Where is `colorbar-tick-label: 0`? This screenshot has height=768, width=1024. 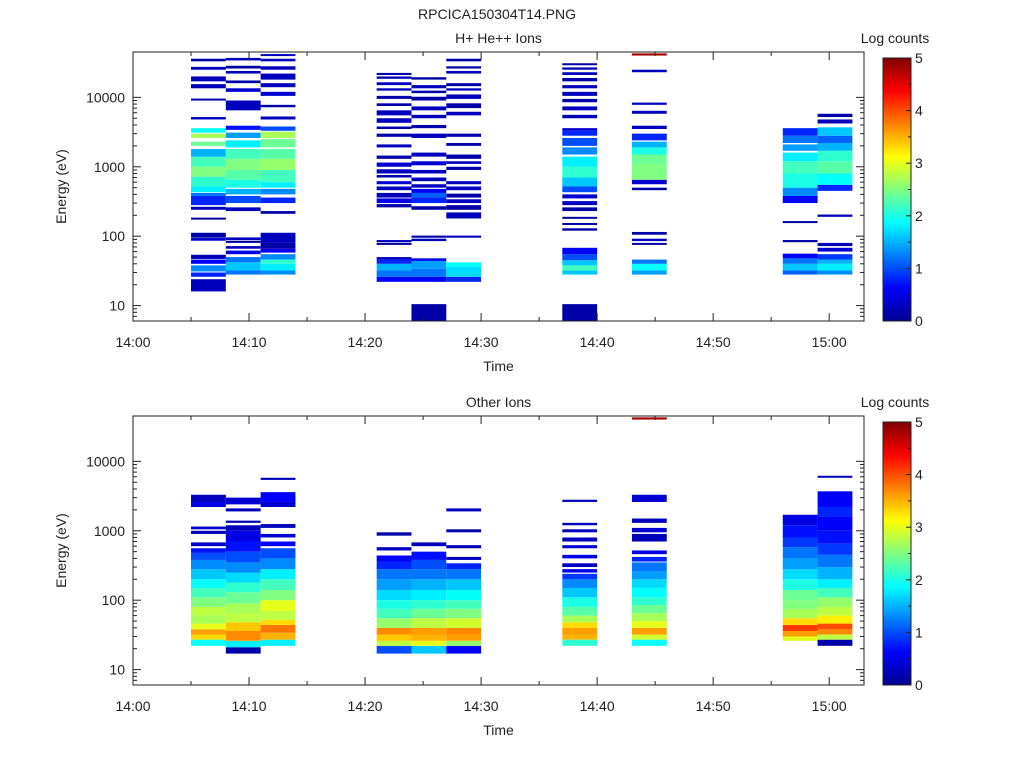
colorbar-tick-label: 0 is located at coordinates (919, 685).